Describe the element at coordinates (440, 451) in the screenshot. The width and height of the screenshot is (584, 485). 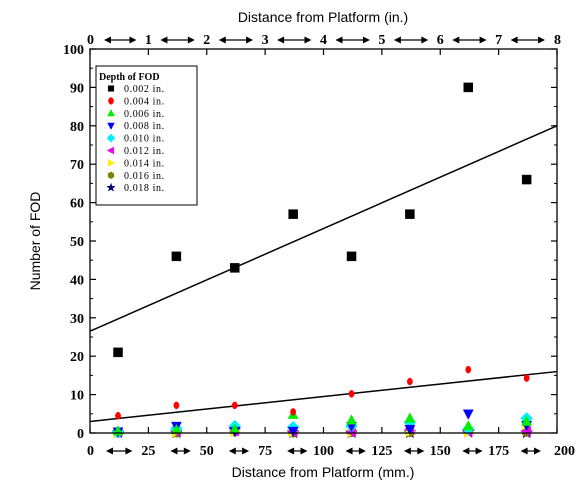
I see `x-tick-label: 150` at that location.